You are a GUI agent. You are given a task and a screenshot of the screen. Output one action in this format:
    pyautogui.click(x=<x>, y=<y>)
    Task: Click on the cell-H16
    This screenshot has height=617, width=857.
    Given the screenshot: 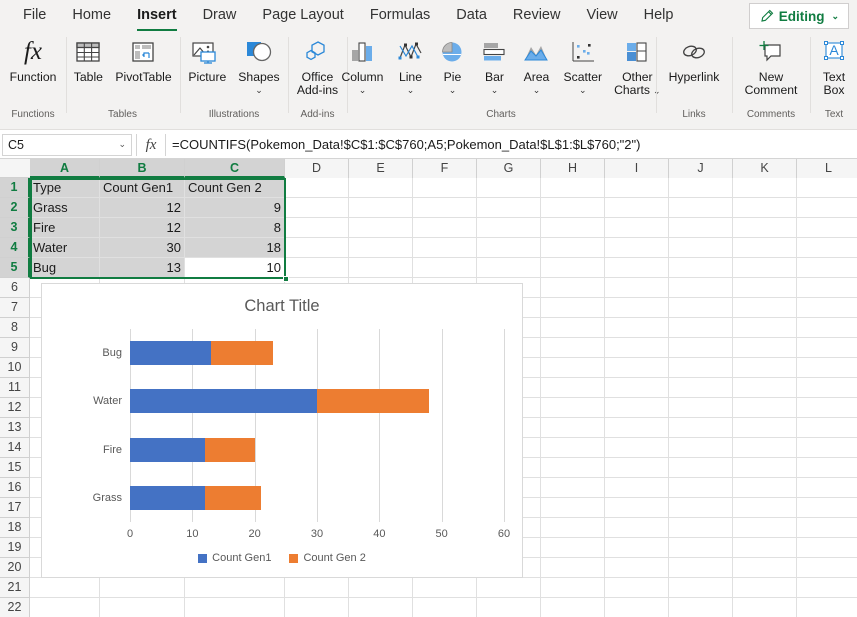 What is the action you would take?
    pyautogui.click(x=573, y=488)
    